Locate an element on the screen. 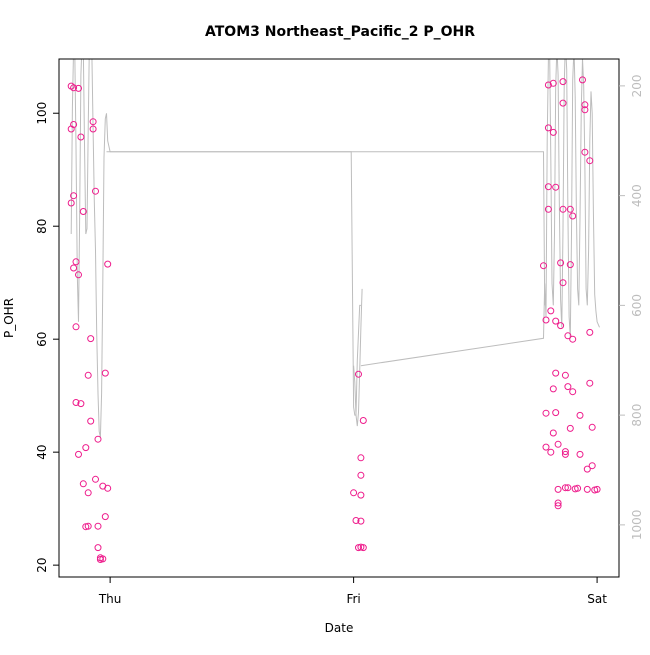 This screenshot has width=650, height=655. x-axis-label: Date is located at coordinates (339, 628).